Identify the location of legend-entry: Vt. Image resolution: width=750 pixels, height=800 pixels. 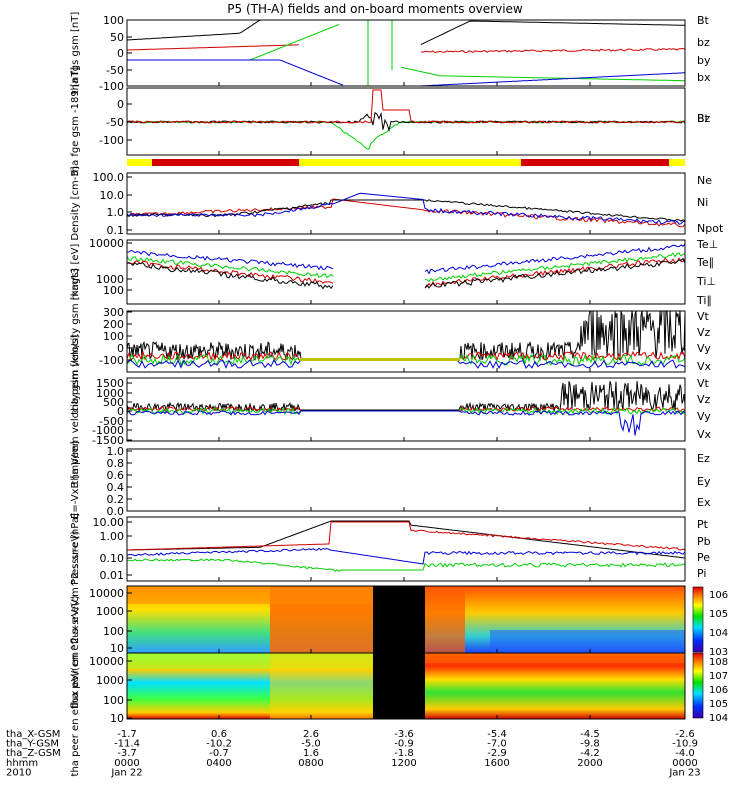
(703, 383).